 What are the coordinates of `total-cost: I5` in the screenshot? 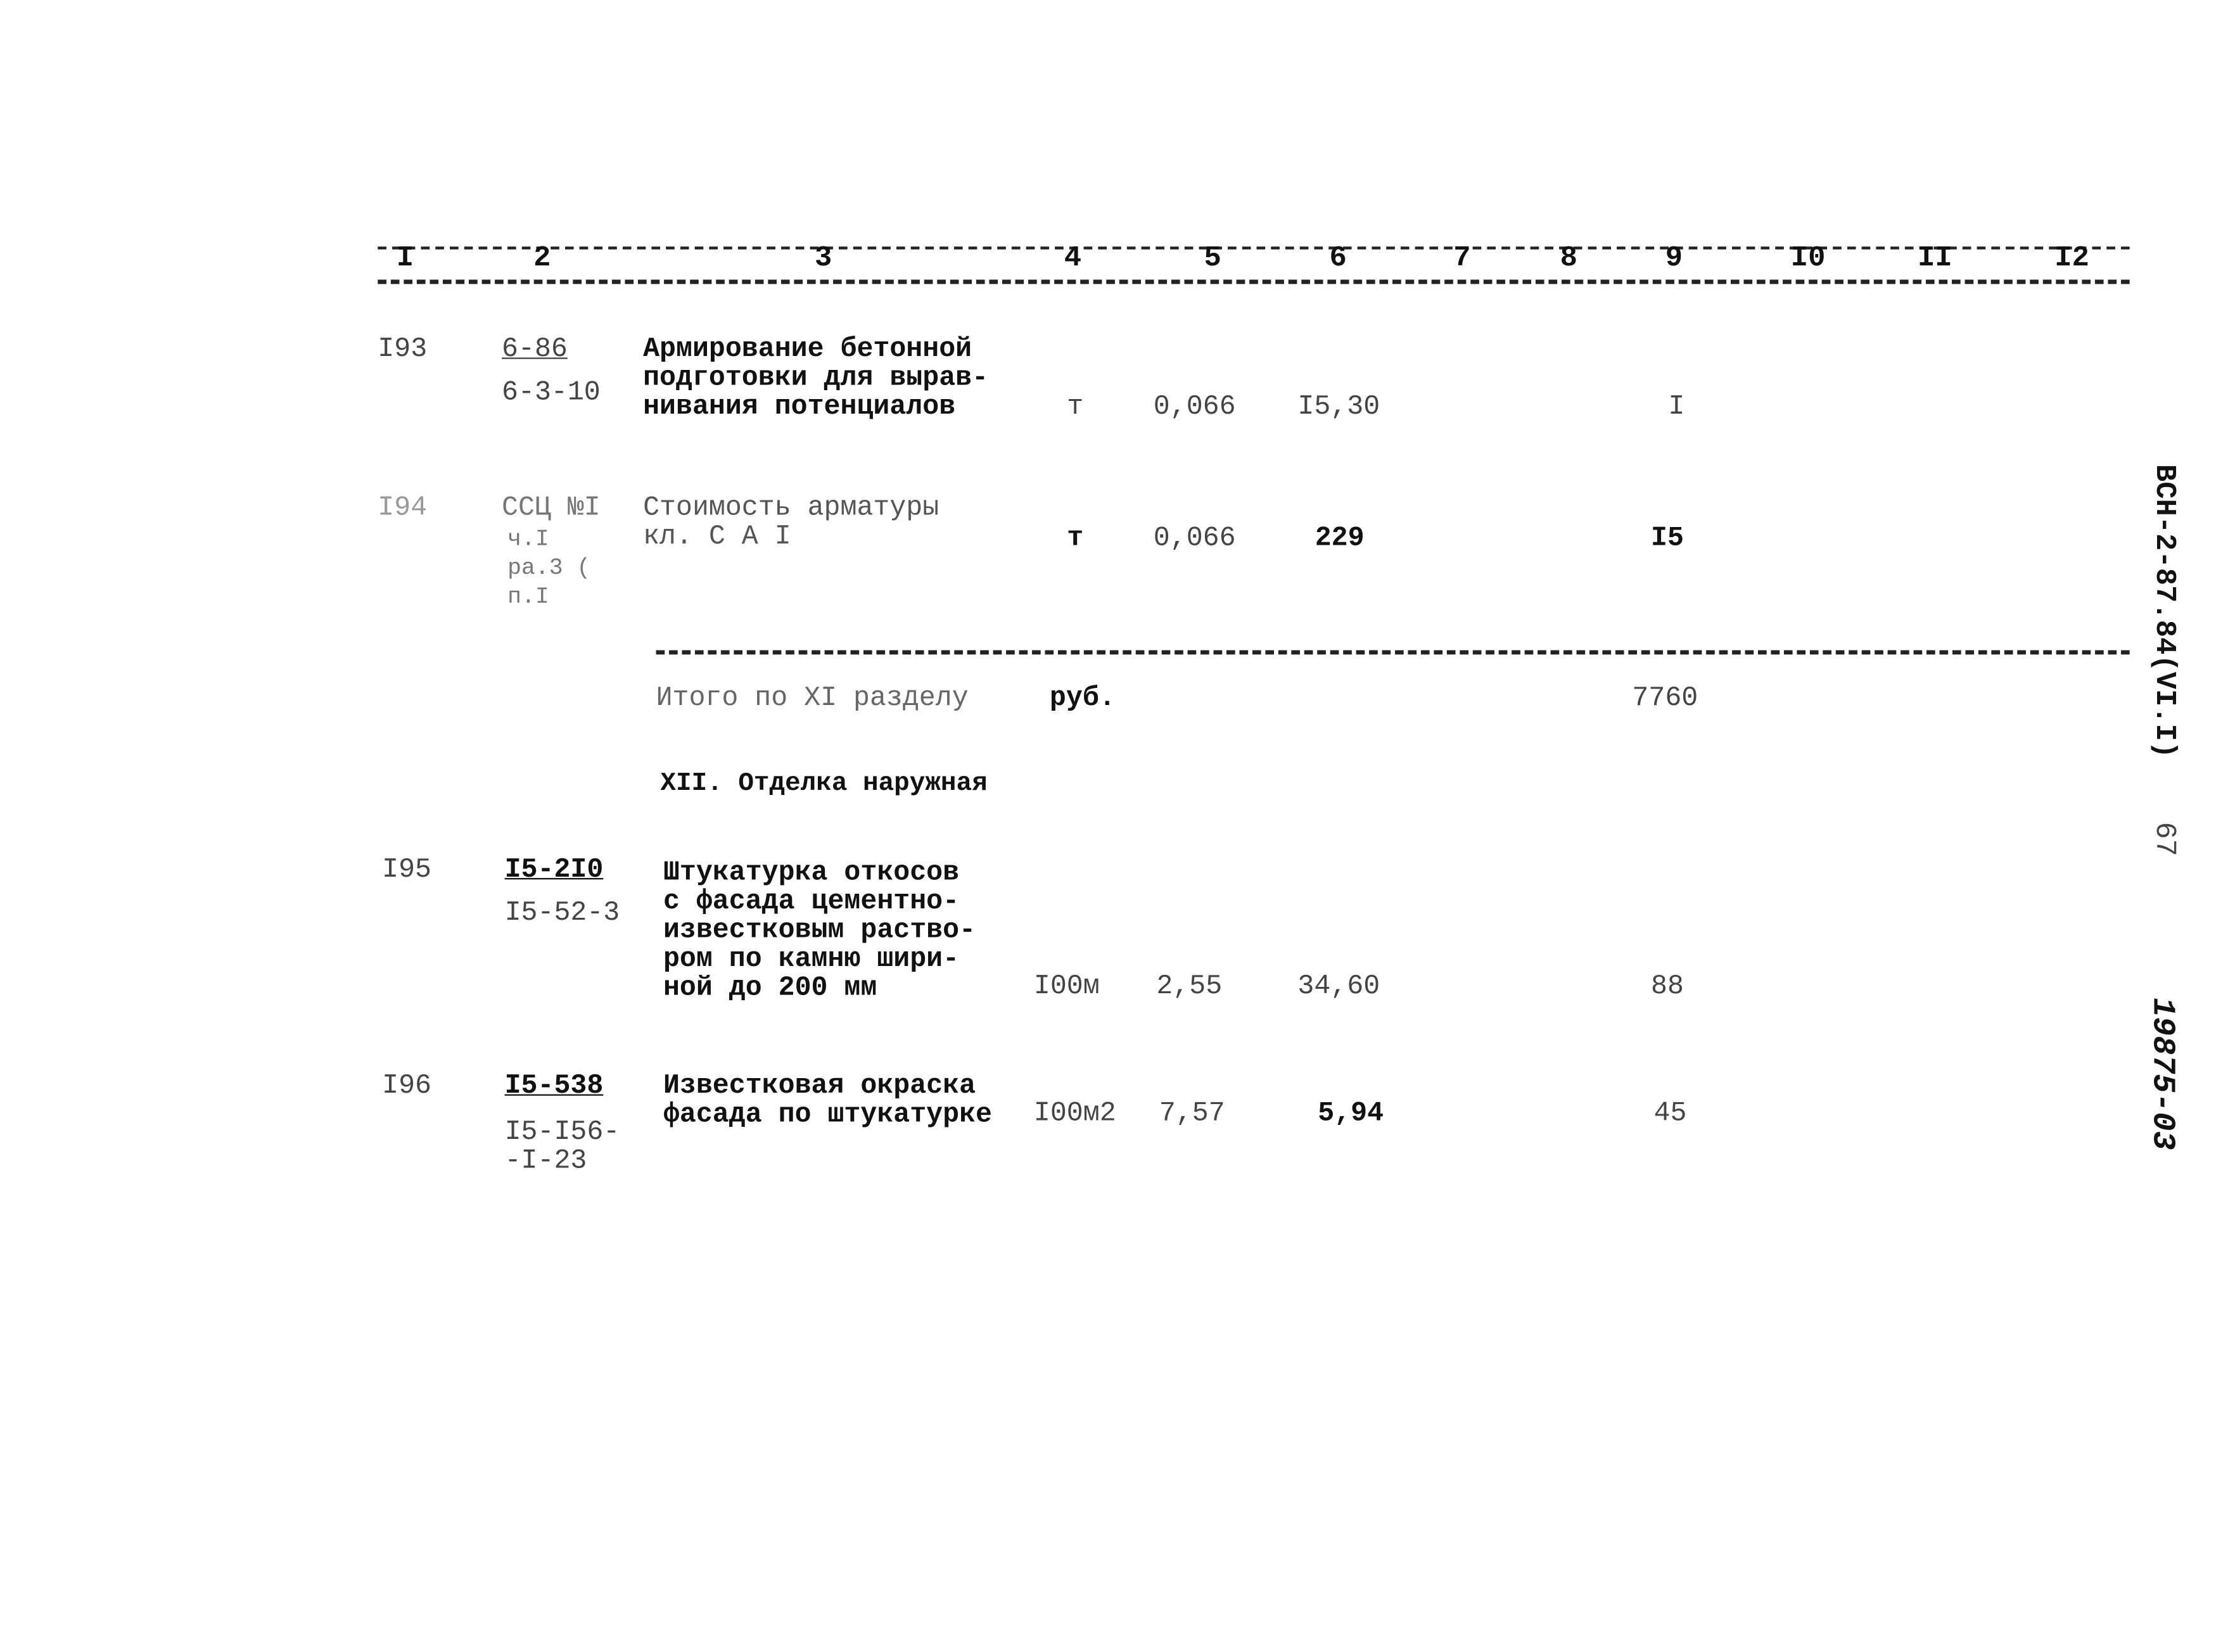 It's located at (1667, 537).